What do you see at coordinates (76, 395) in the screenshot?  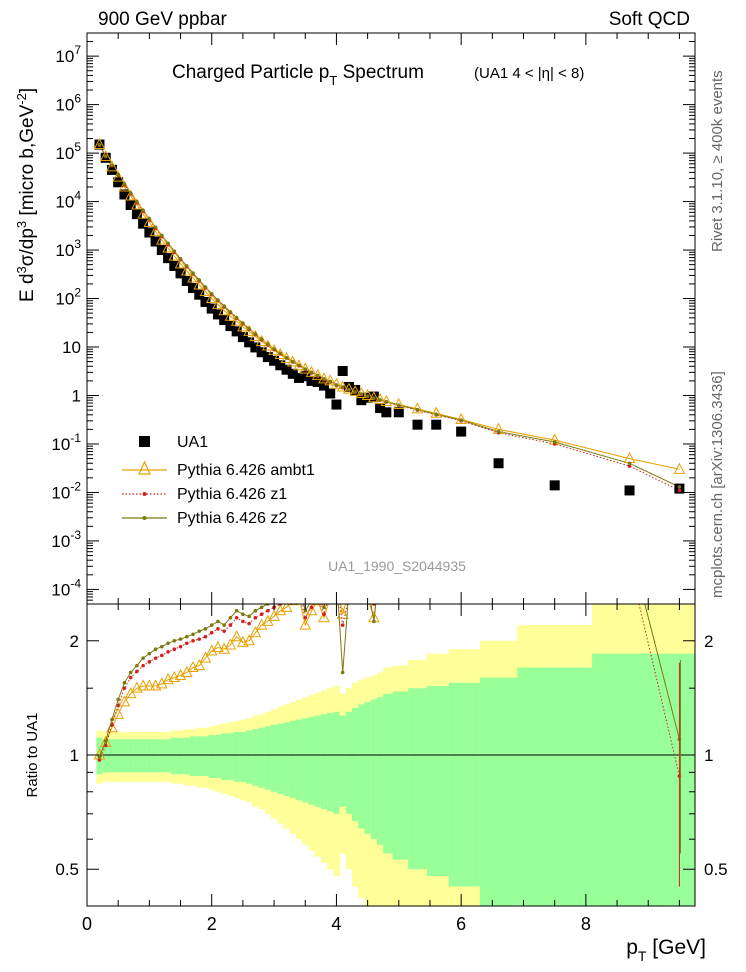 I see `main-y-tick-label: 1` at bounding box center [76, 395].